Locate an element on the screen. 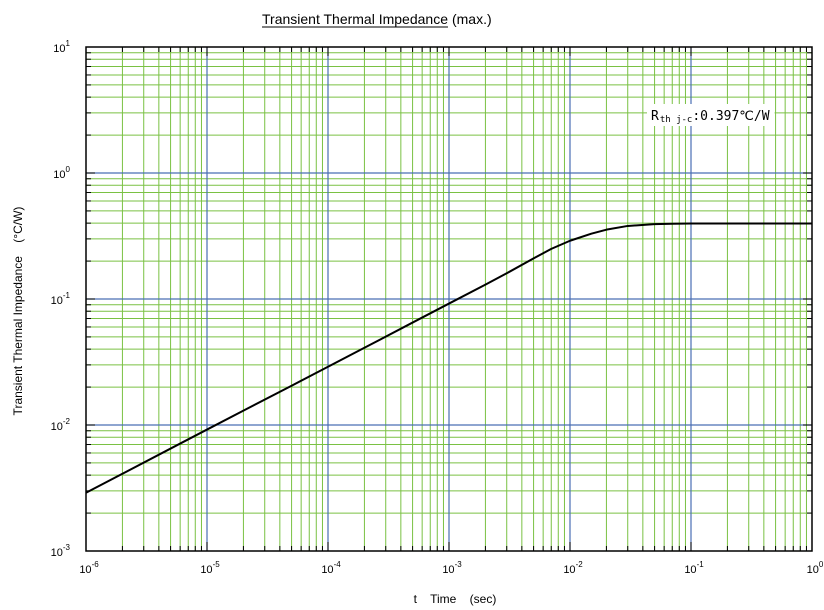 Image resolution: width=824 pixels, height=610 pixels. chart-title-suffix: (max.) is located at coordinates (472, 19).